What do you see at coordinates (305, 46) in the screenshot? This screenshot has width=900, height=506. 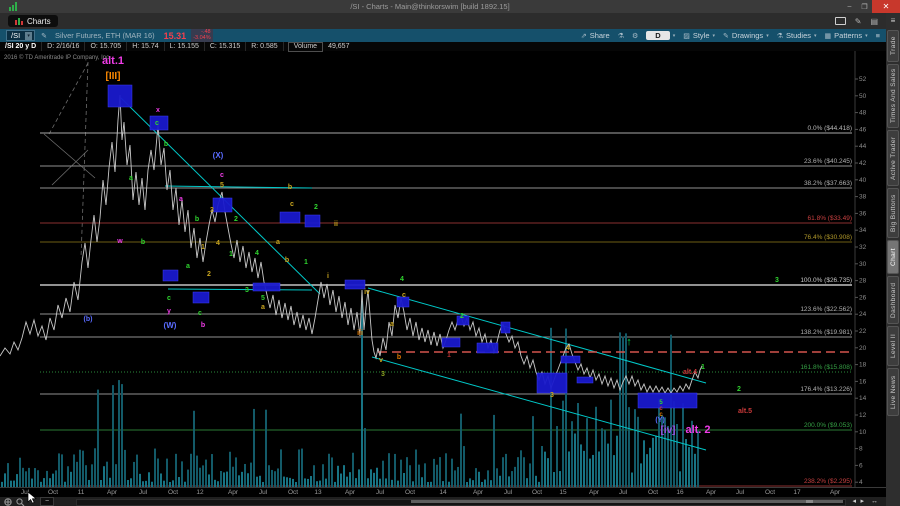 I see `volume-label: Volume` at bounding box center [305, 46].